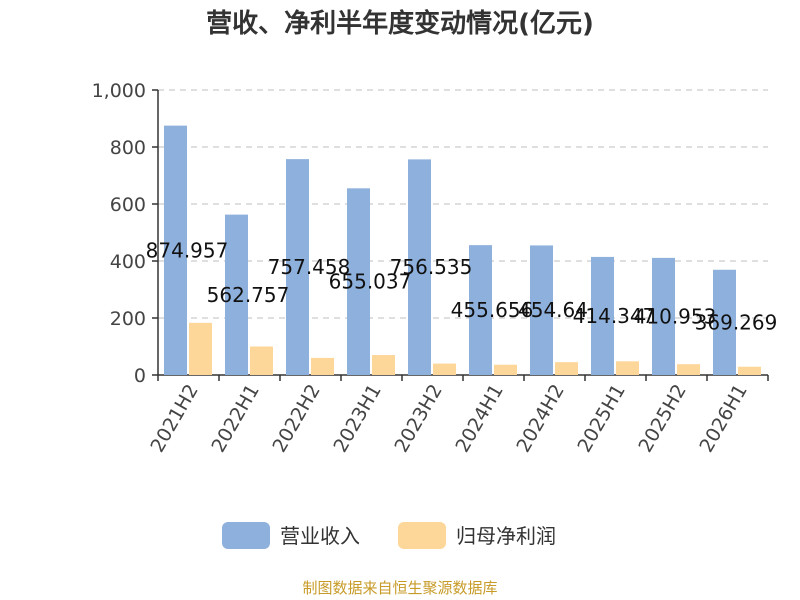  I want to click on source-note: 制图数据来自恒生聚源数据库, so click(400, 588).